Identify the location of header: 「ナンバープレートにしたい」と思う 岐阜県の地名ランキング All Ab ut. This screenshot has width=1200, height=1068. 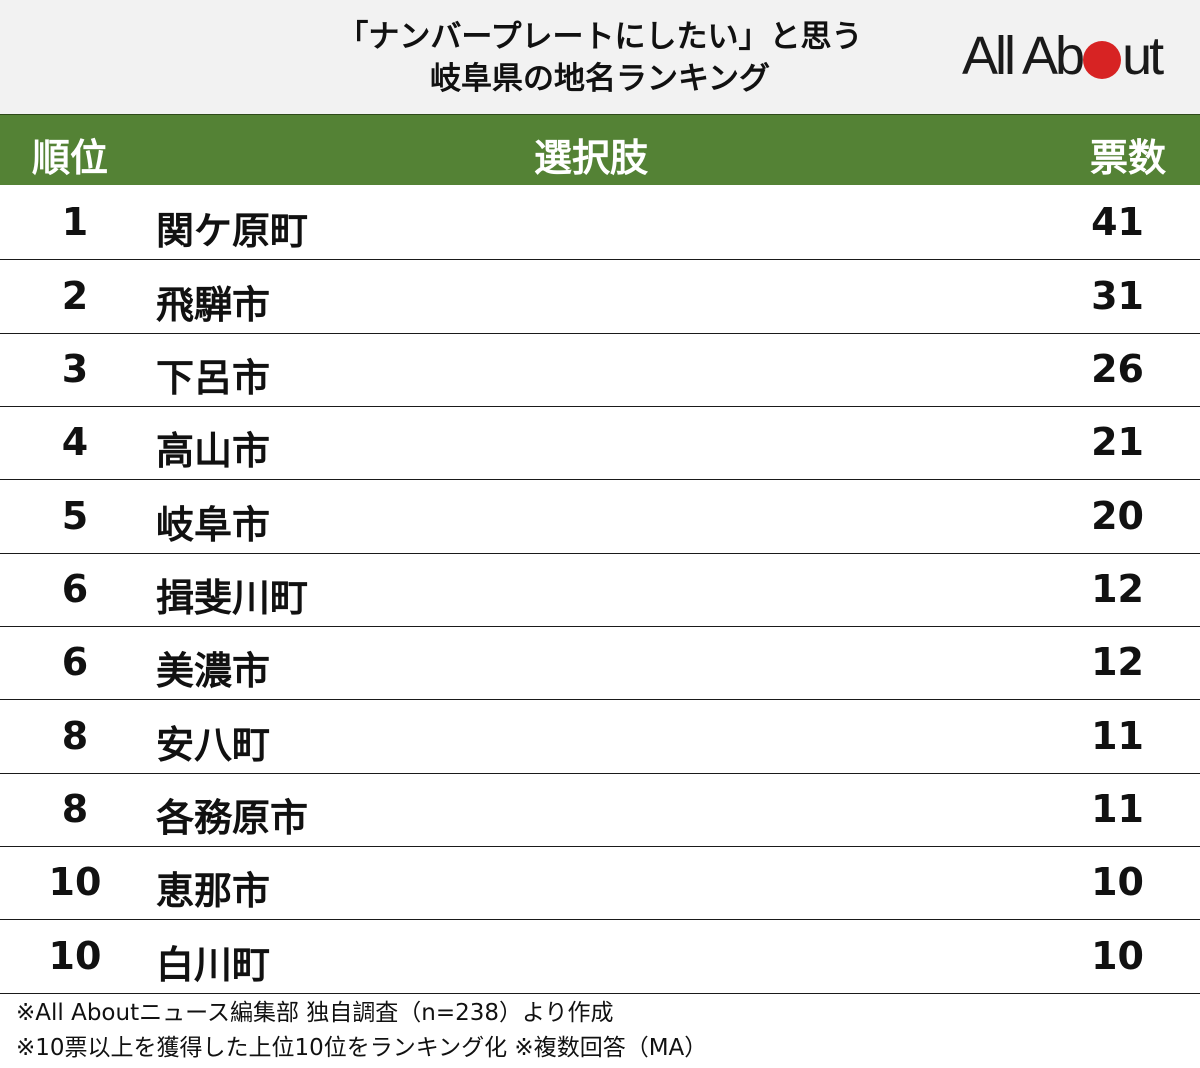
(600, 57).